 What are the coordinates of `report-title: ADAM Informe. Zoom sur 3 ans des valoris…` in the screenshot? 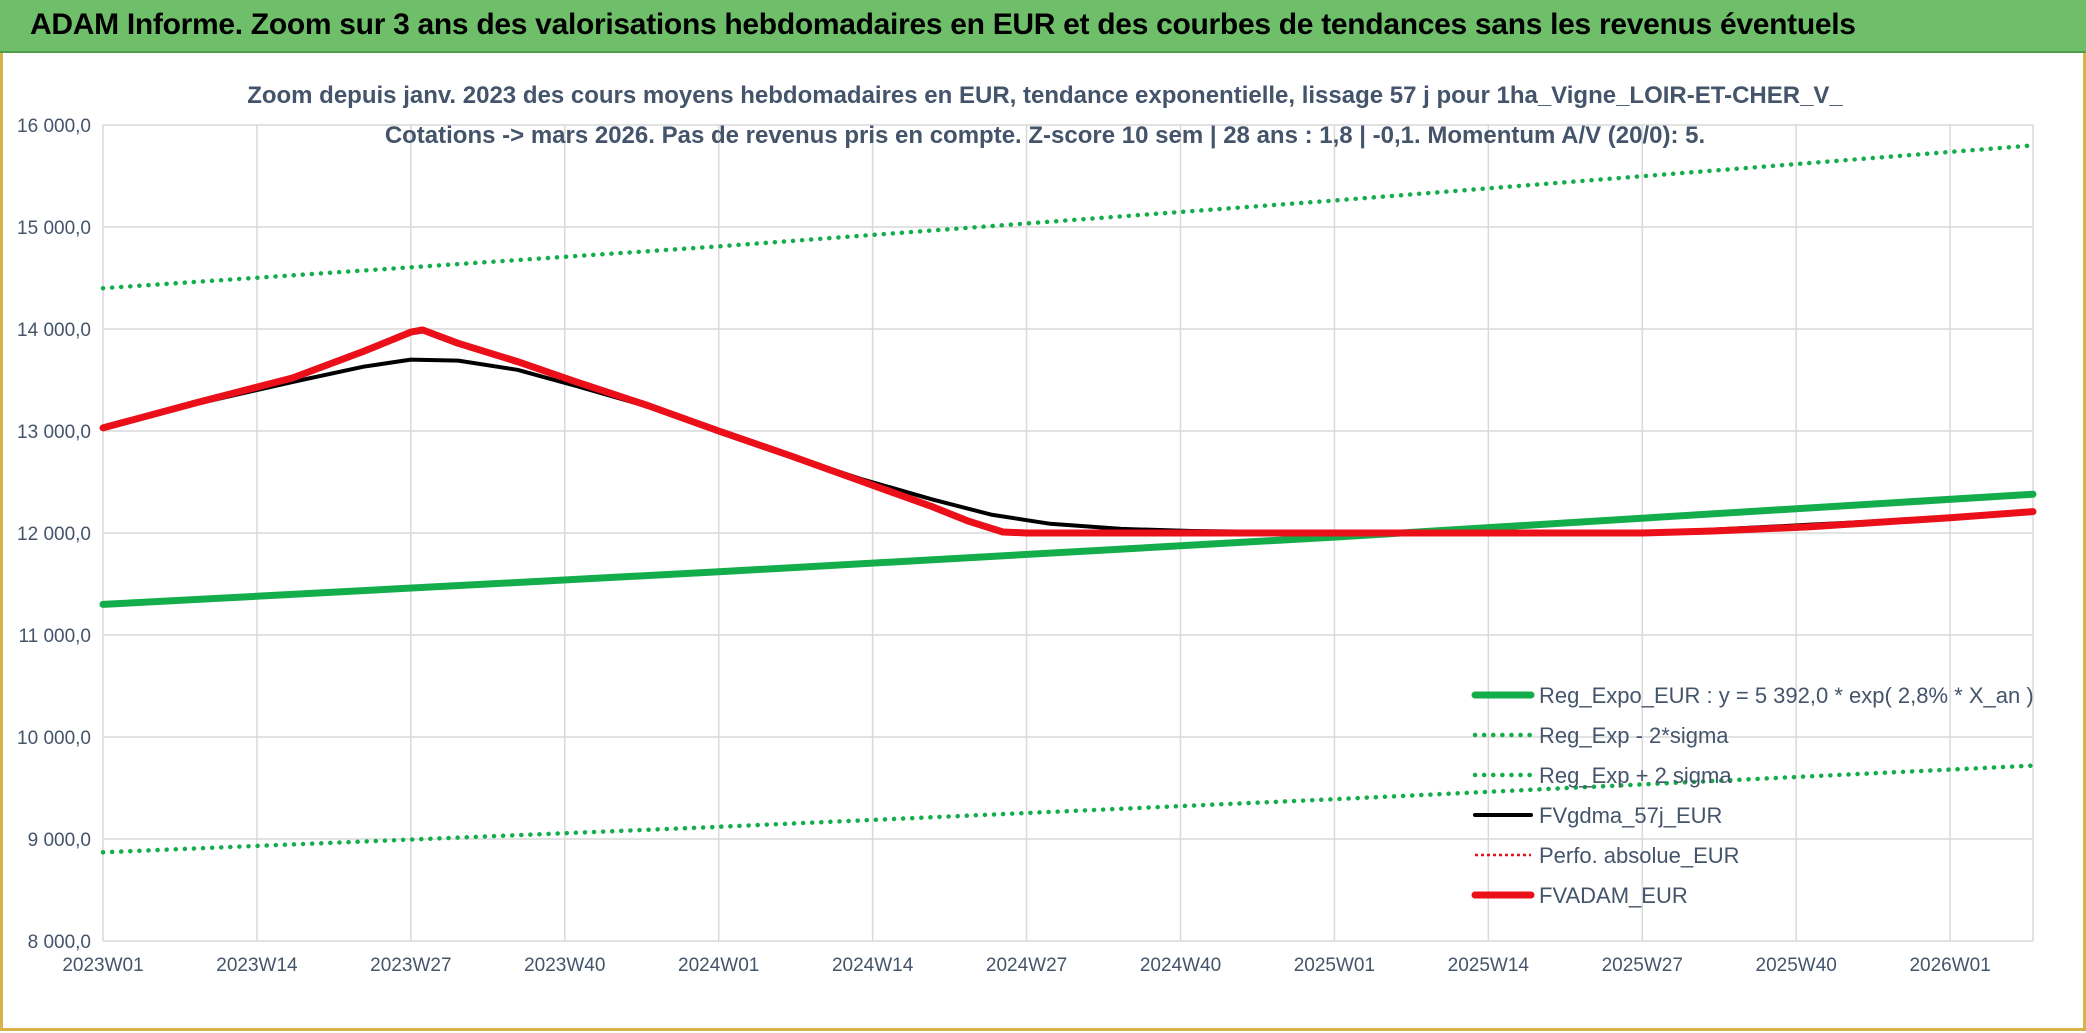 It's located at (943, 24).